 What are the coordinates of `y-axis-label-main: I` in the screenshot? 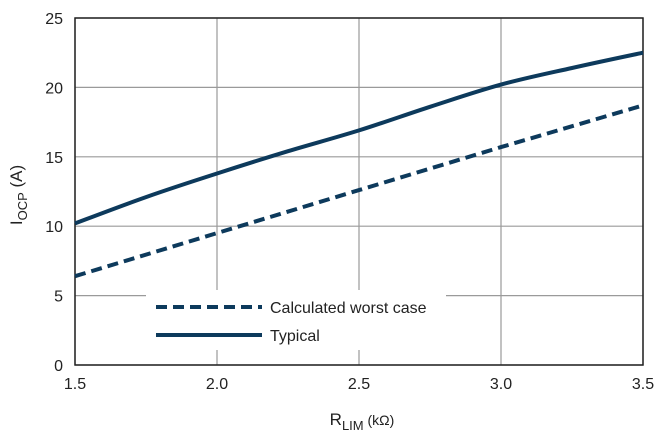 It's located at (16, 222).